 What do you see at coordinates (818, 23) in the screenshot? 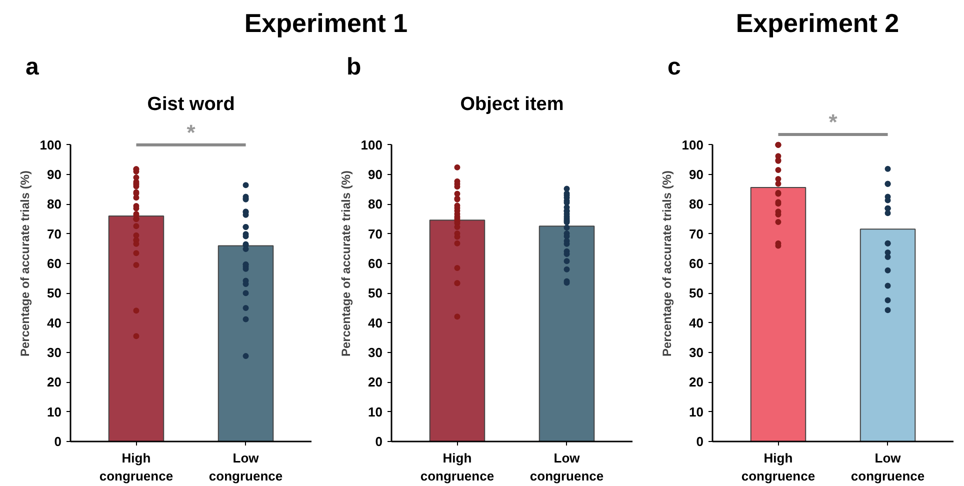
I see `text: Experiment 2` at bounding box center [818, 23].